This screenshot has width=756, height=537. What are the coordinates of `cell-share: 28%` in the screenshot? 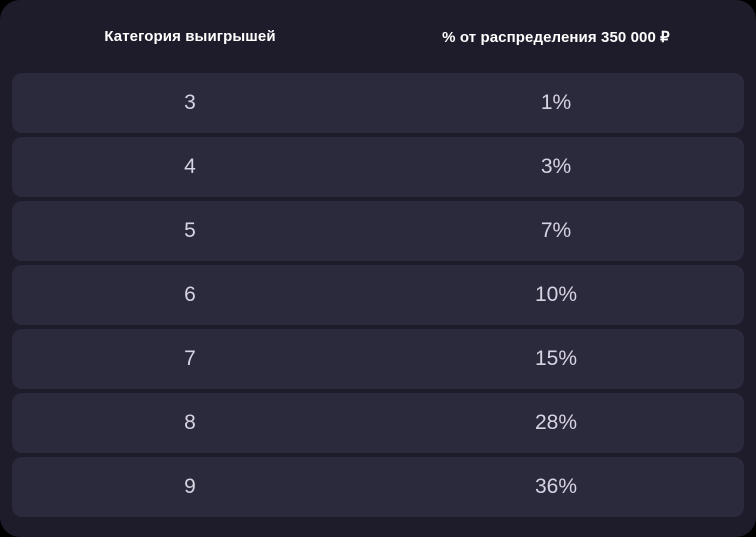 It's located at (556, 422).